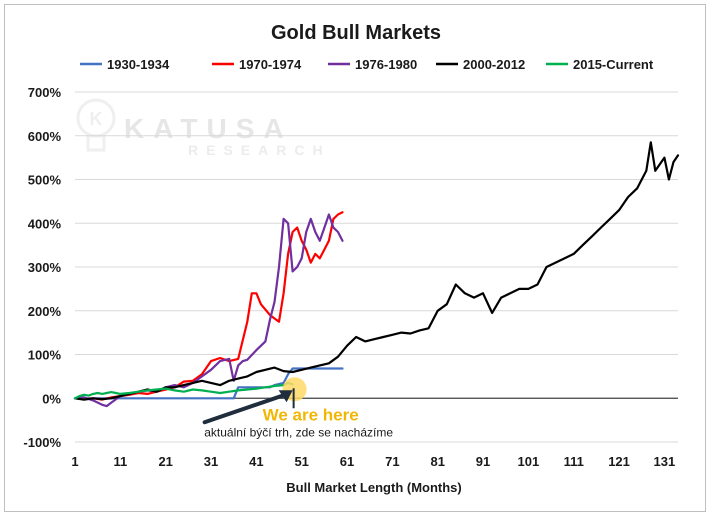 This screenshot has width=712, height=518. Describe the element at coordinates (270, 64) in the screenshot. I see `legend-label: 1970-1974` at that location.